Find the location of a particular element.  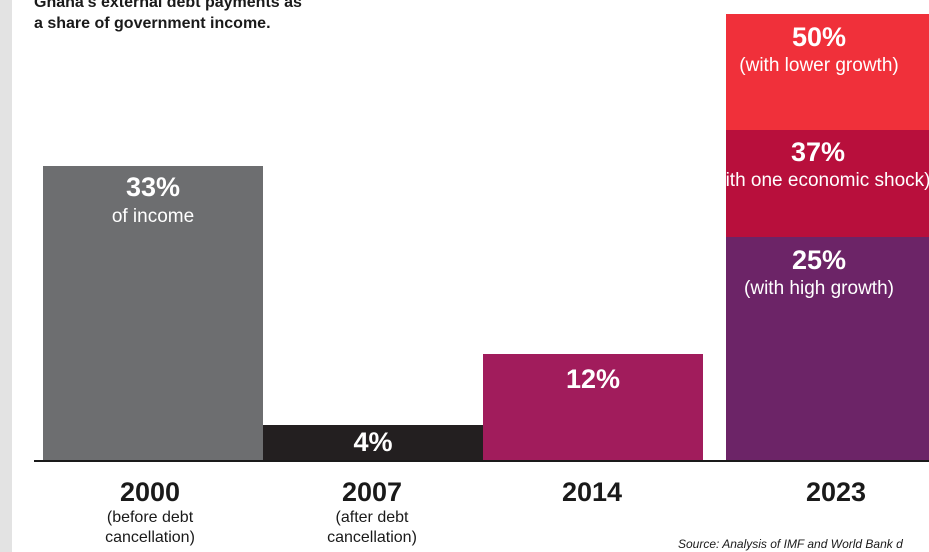

category-2023-year: 2023 is located at coordinates (836, 492).